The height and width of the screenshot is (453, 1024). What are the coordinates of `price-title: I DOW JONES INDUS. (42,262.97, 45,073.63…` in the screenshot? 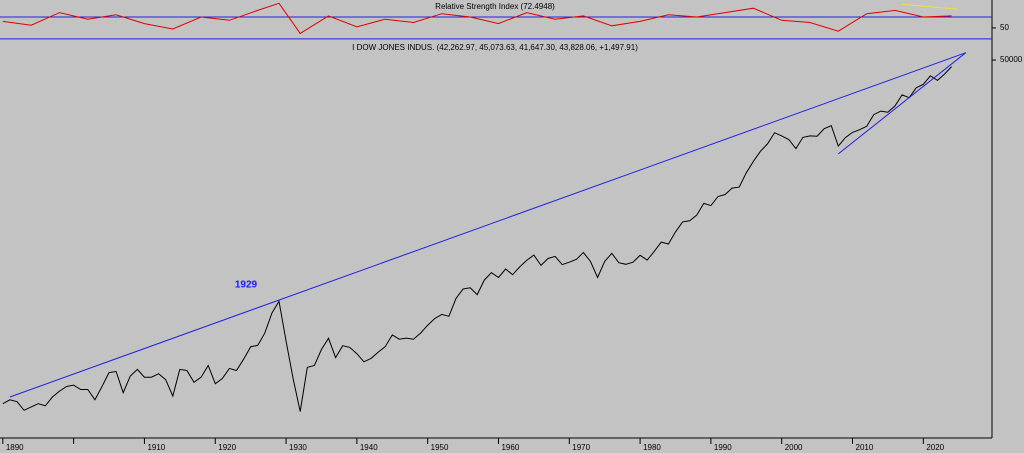 It's located at (495, 47).